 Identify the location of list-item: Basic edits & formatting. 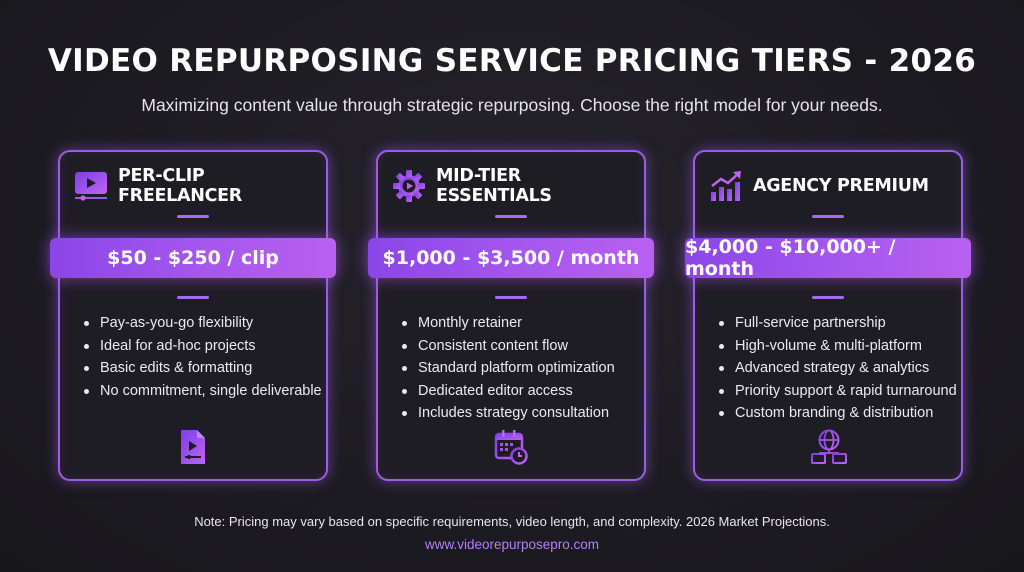
(202, 368).